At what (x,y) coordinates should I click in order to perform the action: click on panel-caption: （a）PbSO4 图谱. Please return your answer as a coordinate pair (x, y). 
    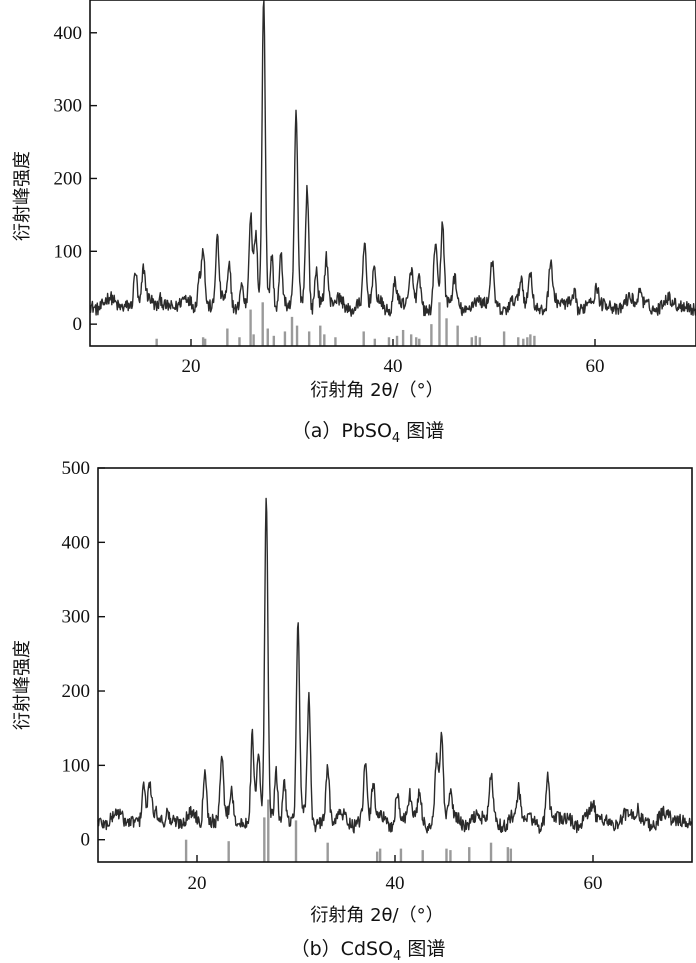
    Looking at the image, I should click on (368, 433).